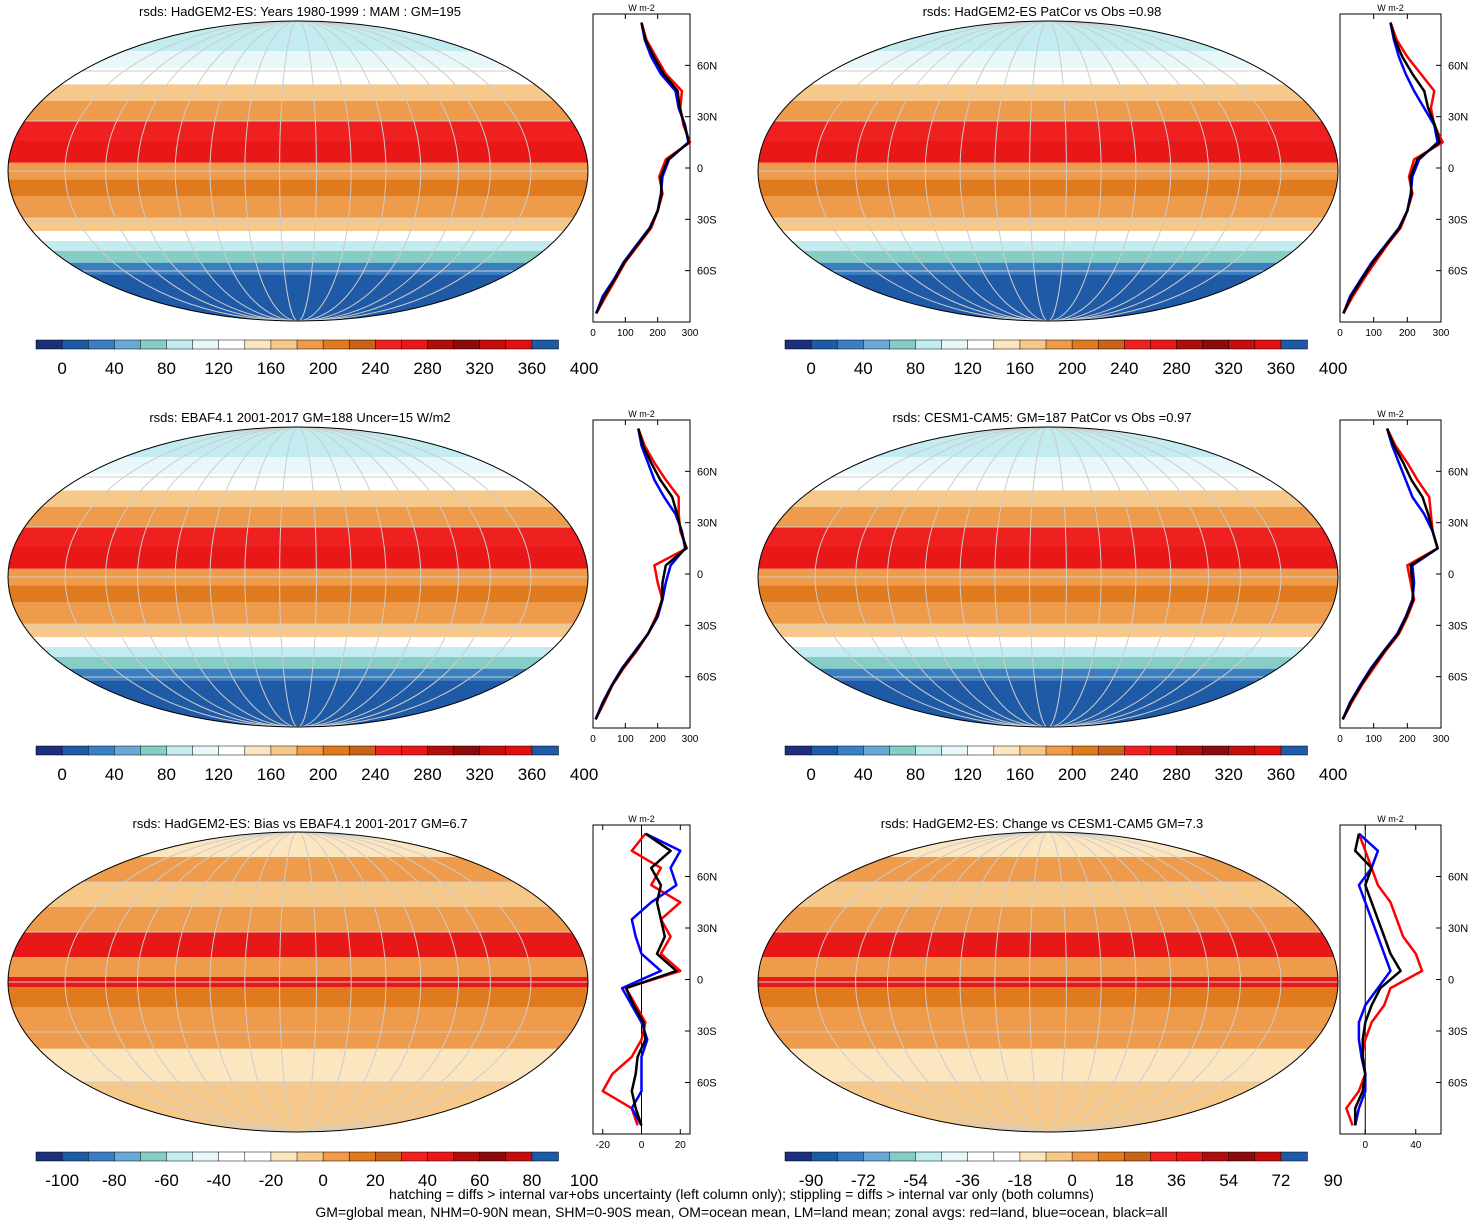 The width and height of the screenshot is (1483, 1221). Describe the element at coordinates (1333, 774) in the screenshot. I see `colorbar-tick-label: 400` at that location.